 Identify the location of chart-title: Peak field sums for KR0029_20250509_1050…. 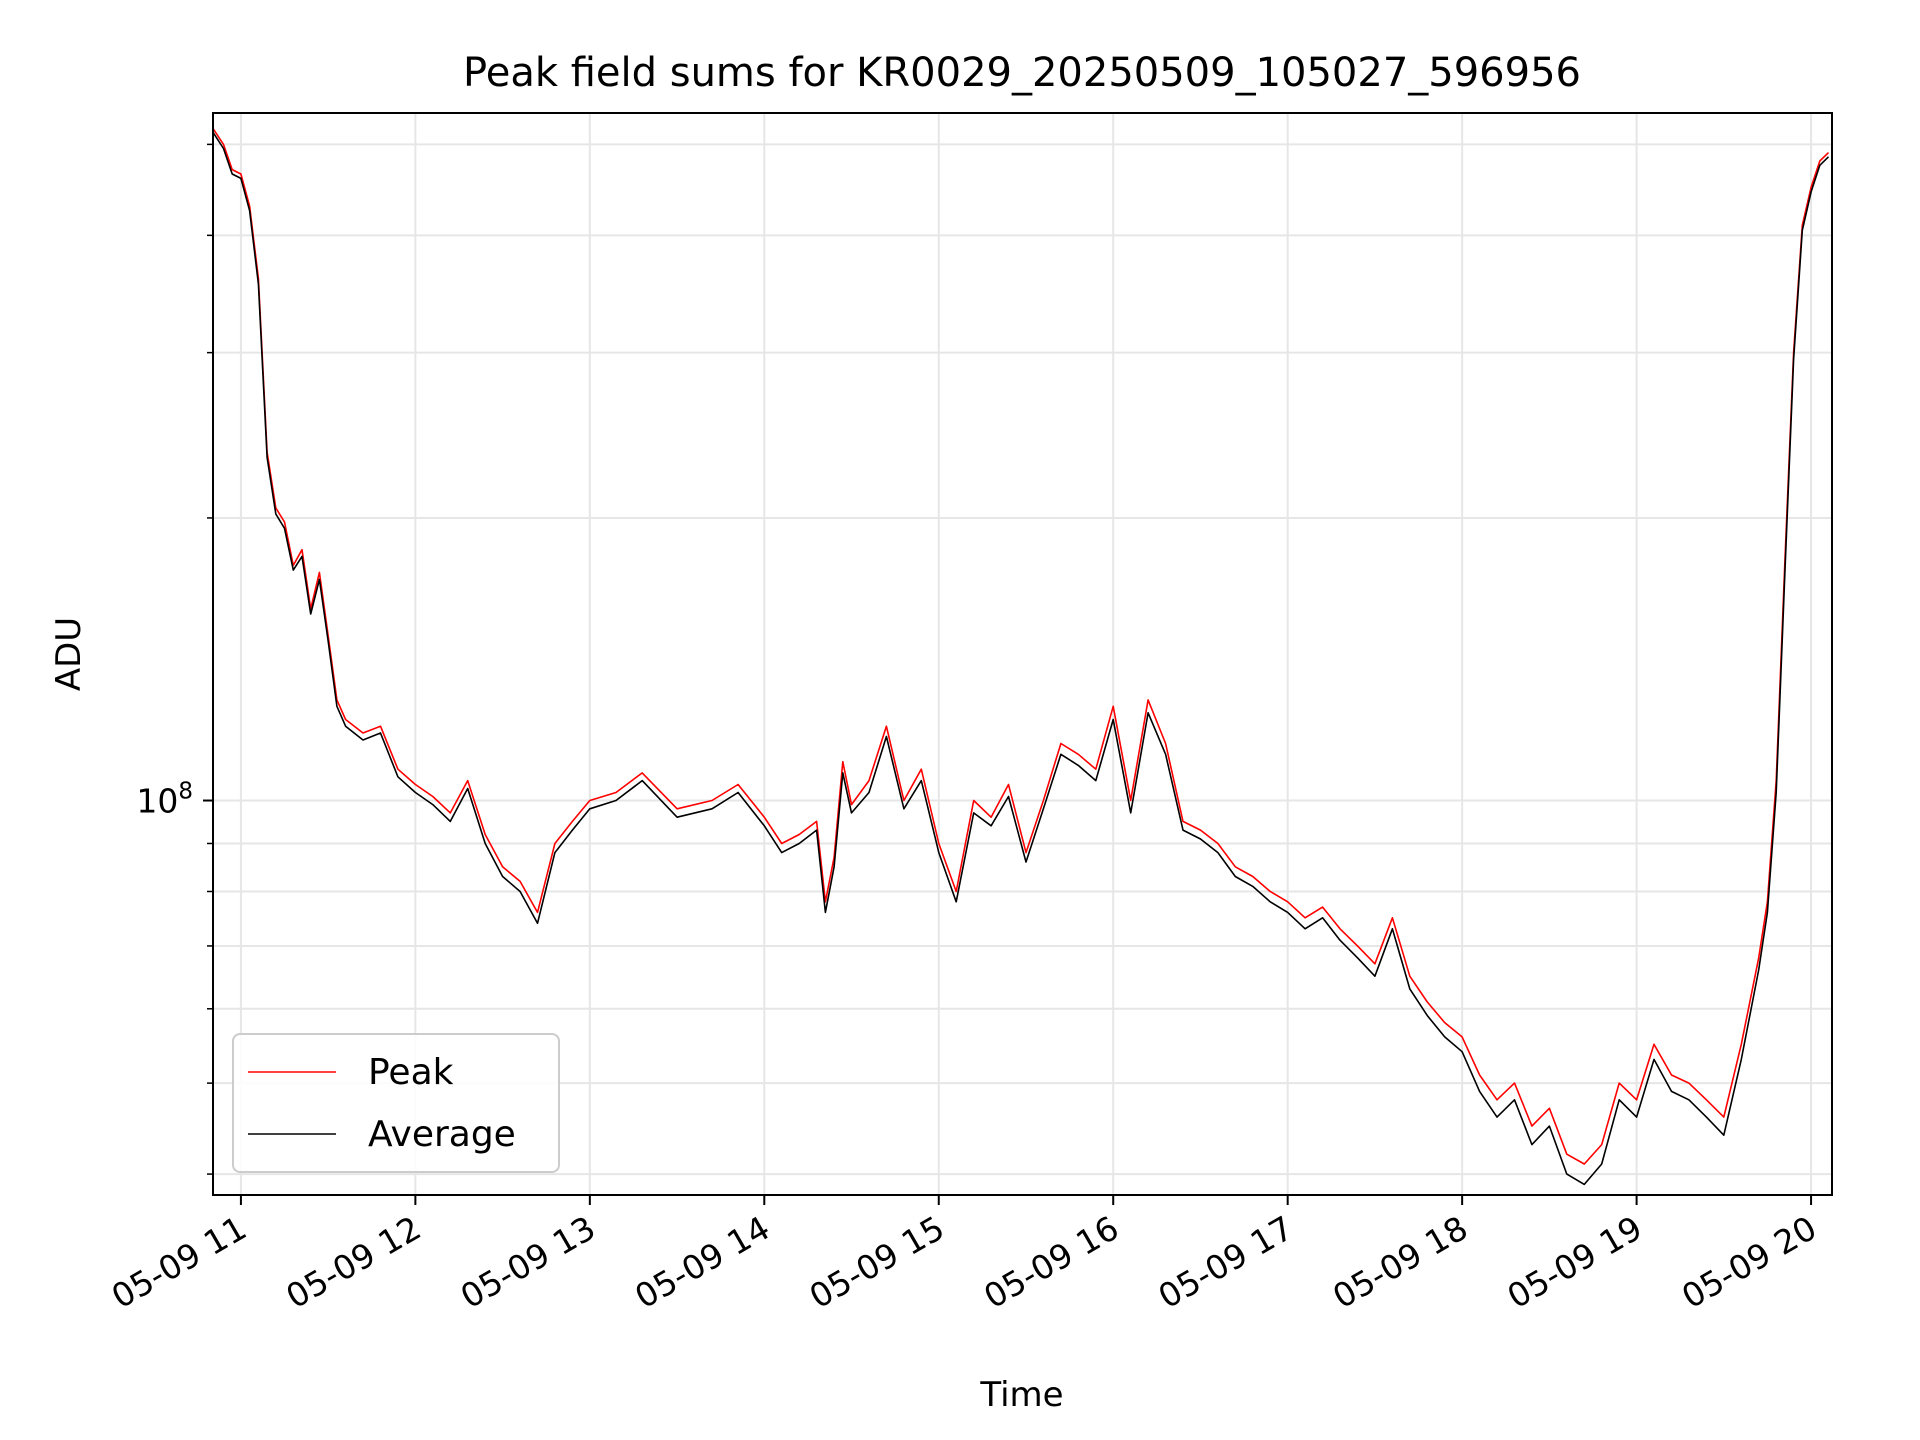
(1022, 73).